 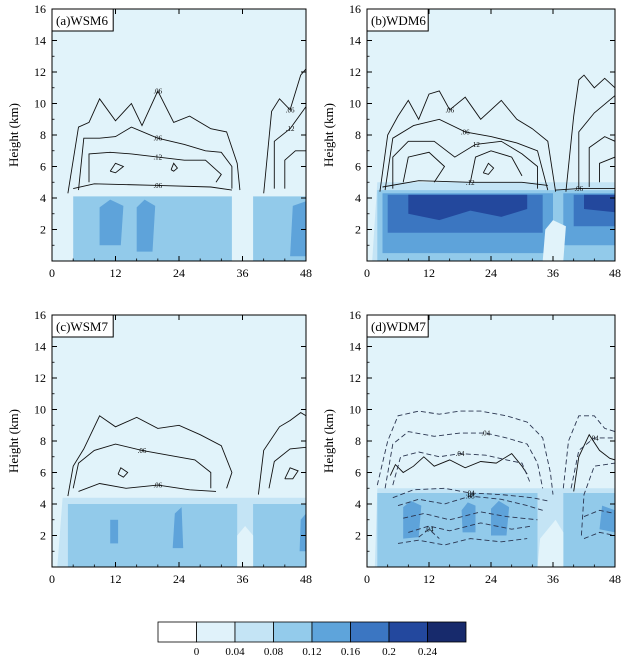 What do you see at coordinates (274, 652) in the screenshot?
I see `colorbar-label: 0.08` at bounding box center [274, 652].